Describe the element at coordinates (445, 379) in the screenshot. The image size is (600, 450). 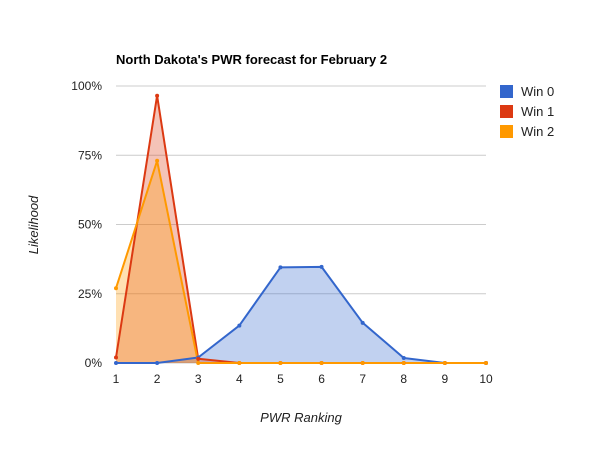
I see `x-tick-label: 9` at that location.